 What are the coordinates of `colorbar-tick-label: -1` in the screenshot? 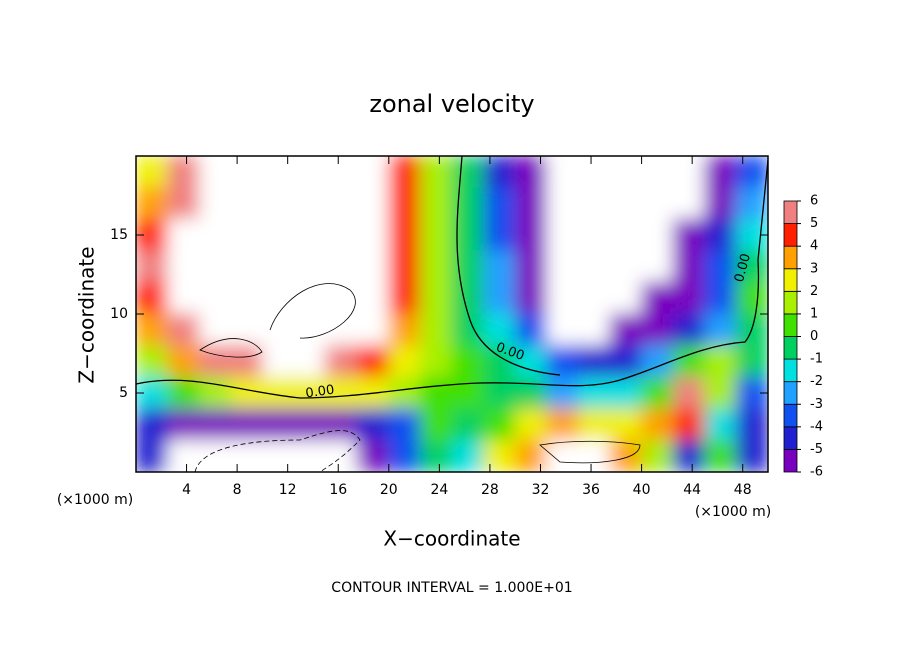 It's located at (816, 359).